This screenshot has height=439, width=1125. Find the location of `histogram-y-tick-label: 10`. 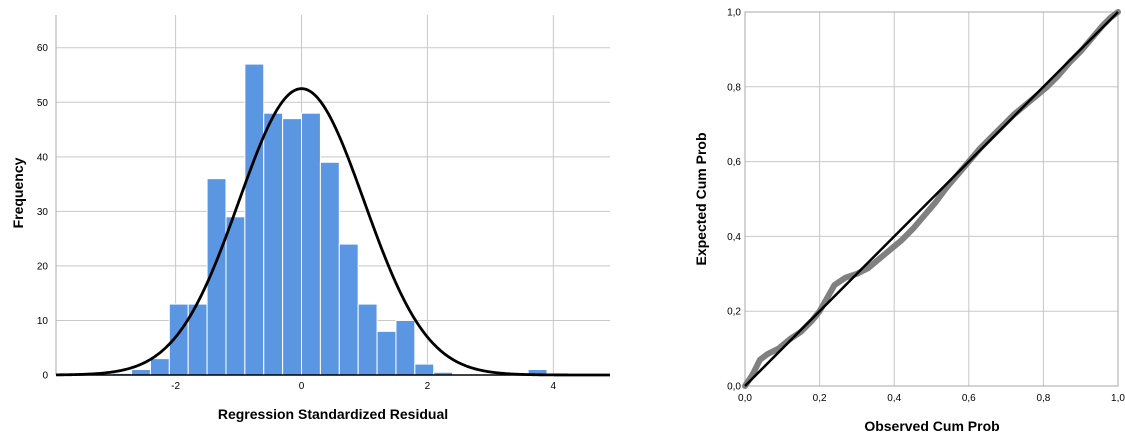

histogram-y-tick-label: 10 is located at coordinates (43, 321).